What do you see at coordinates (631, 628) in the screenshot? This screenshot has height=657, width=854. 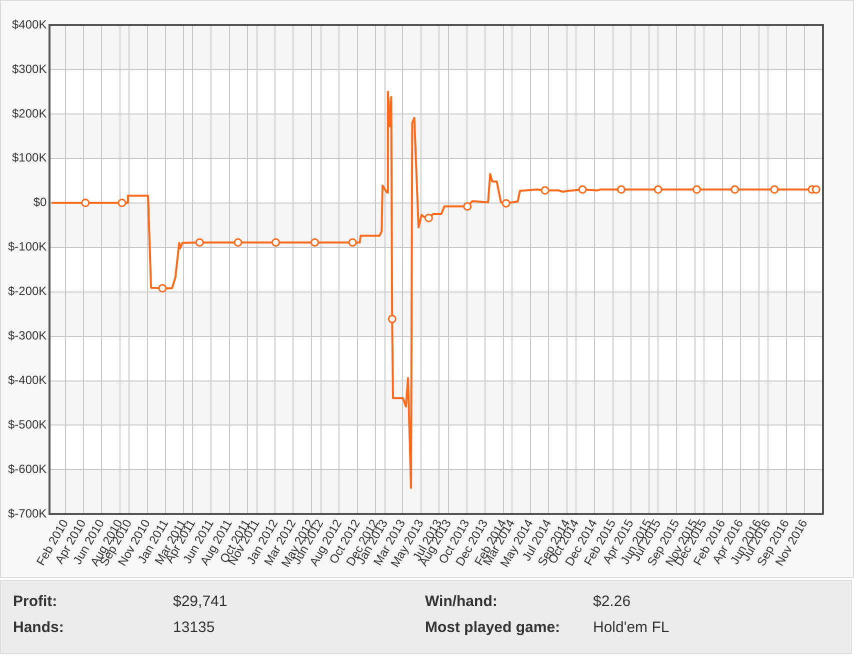 I see `text: Hold'em FL` at bounding box center [631, 628].